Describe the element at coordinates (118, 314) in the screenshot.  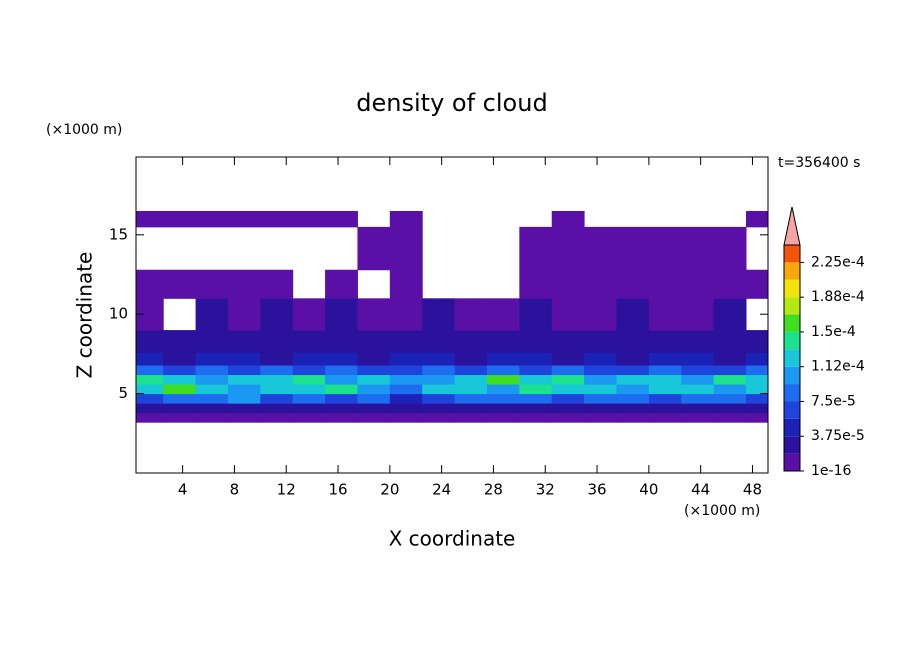
I see `y-tick-label: 10` at that location.